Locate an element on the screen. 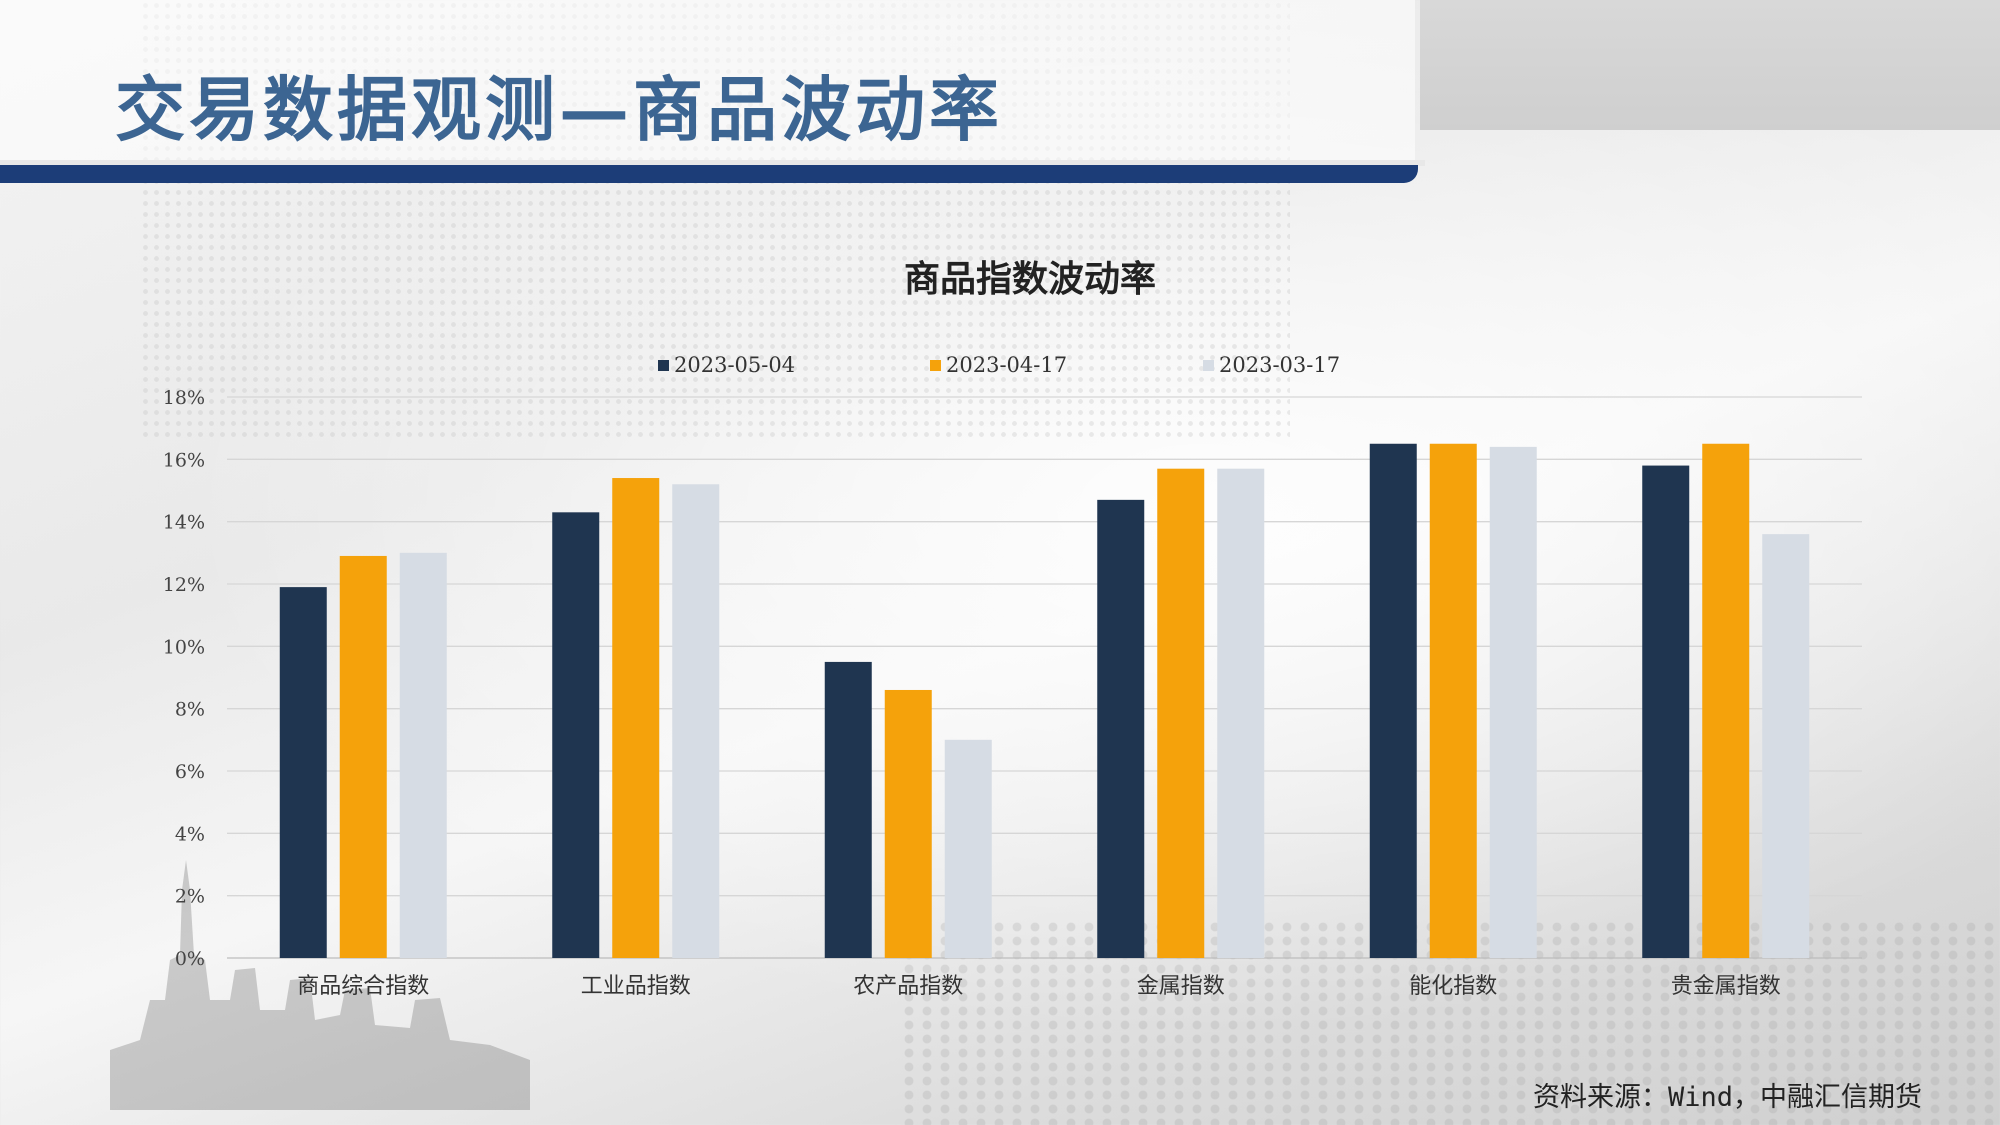 The image size is (2000, 1125). legend-item-series-1: 2023-05-04 is located at coordinates (726, 365).